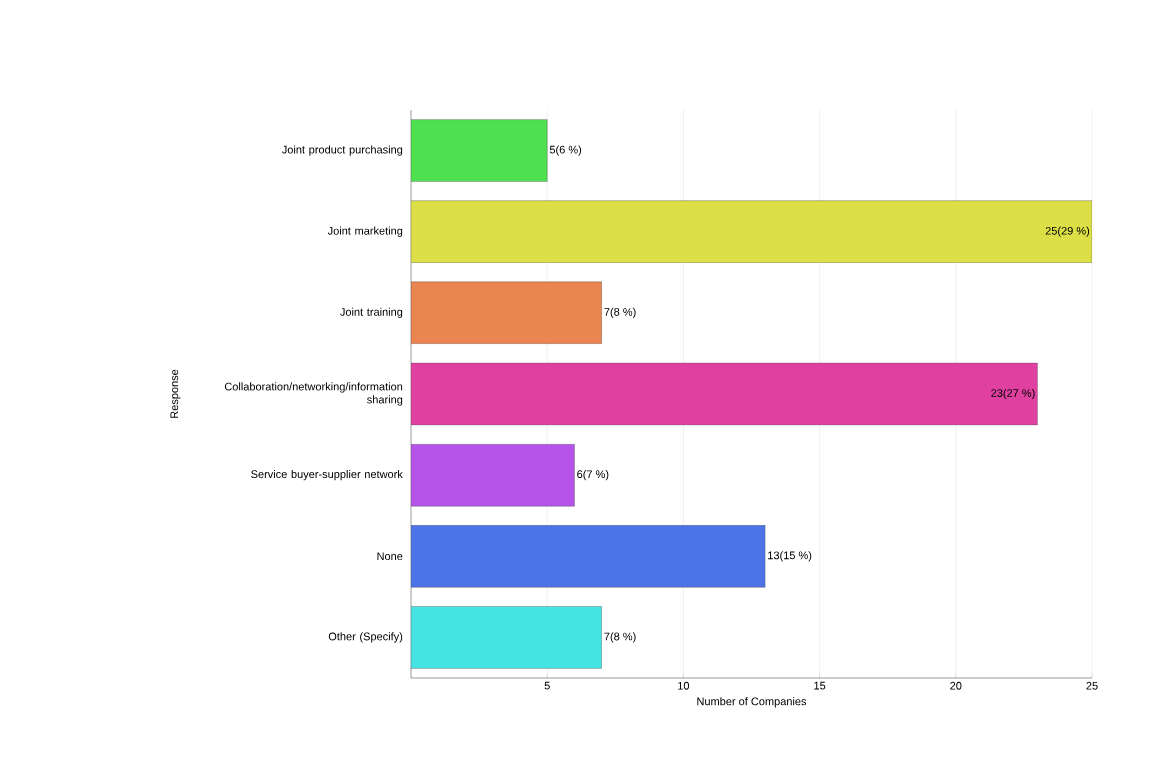 The height and width of the screenshot is (757, 1151). I want to click on y-tick-label: Service buyer-supplier network, so click(327, 475).